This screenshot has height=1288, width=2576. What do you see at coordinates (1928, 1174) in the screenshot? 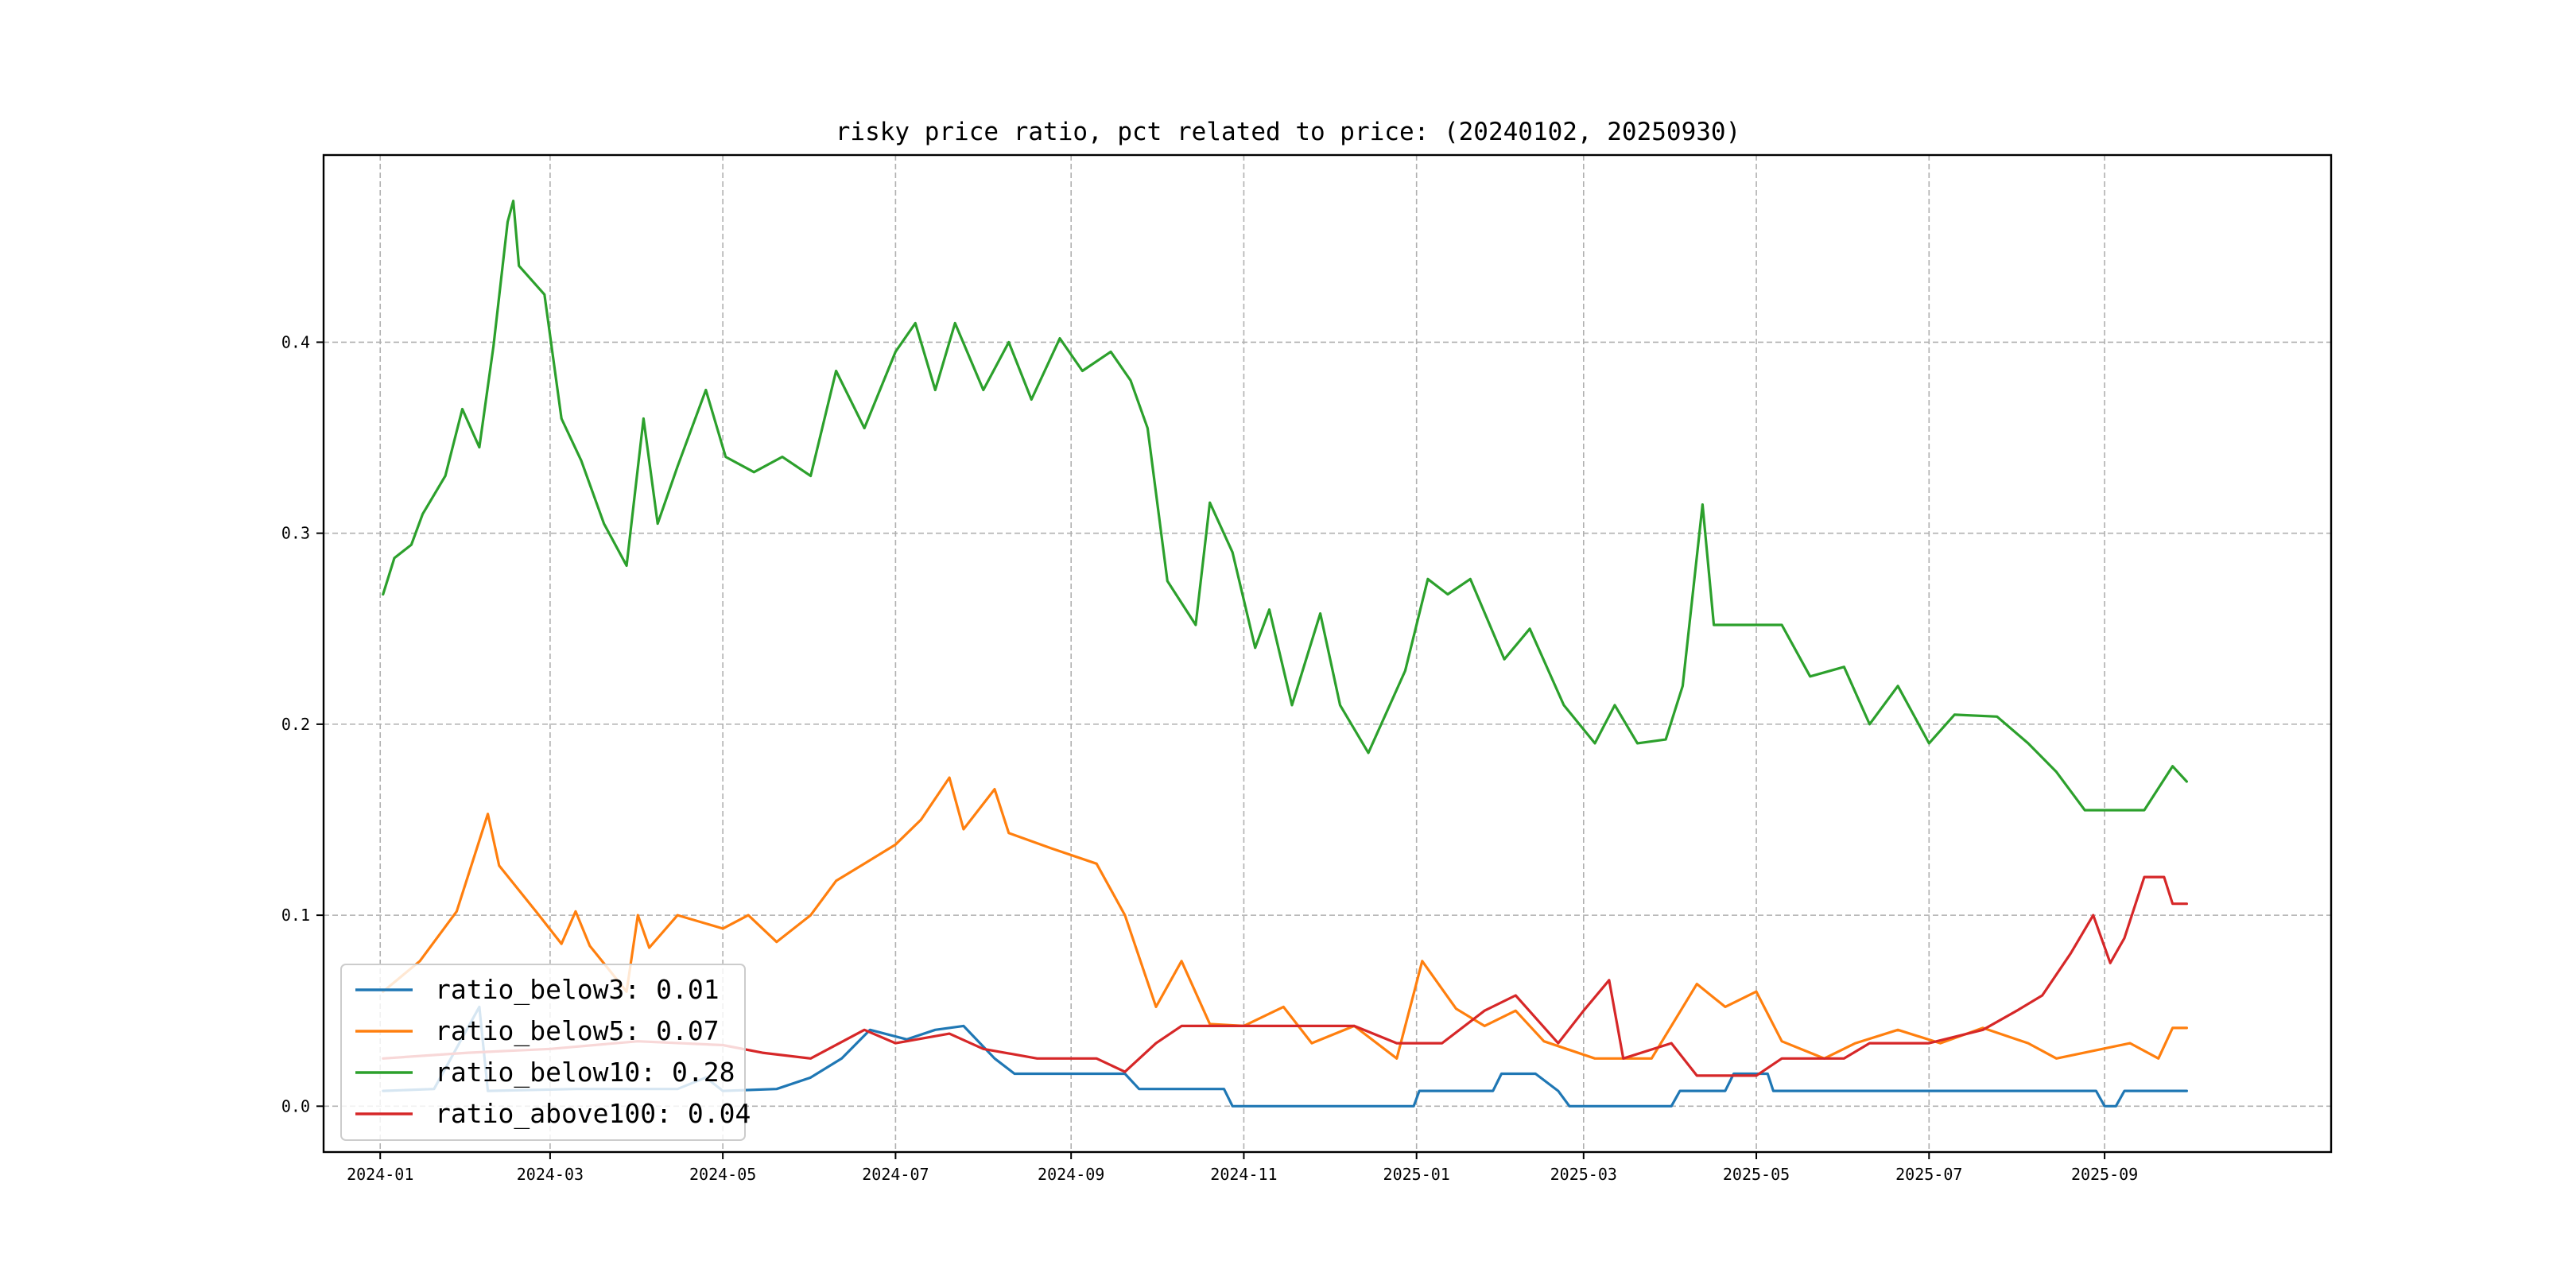
I see `x-tick-label: 2025-07` at bounding box center [1928, 1174].